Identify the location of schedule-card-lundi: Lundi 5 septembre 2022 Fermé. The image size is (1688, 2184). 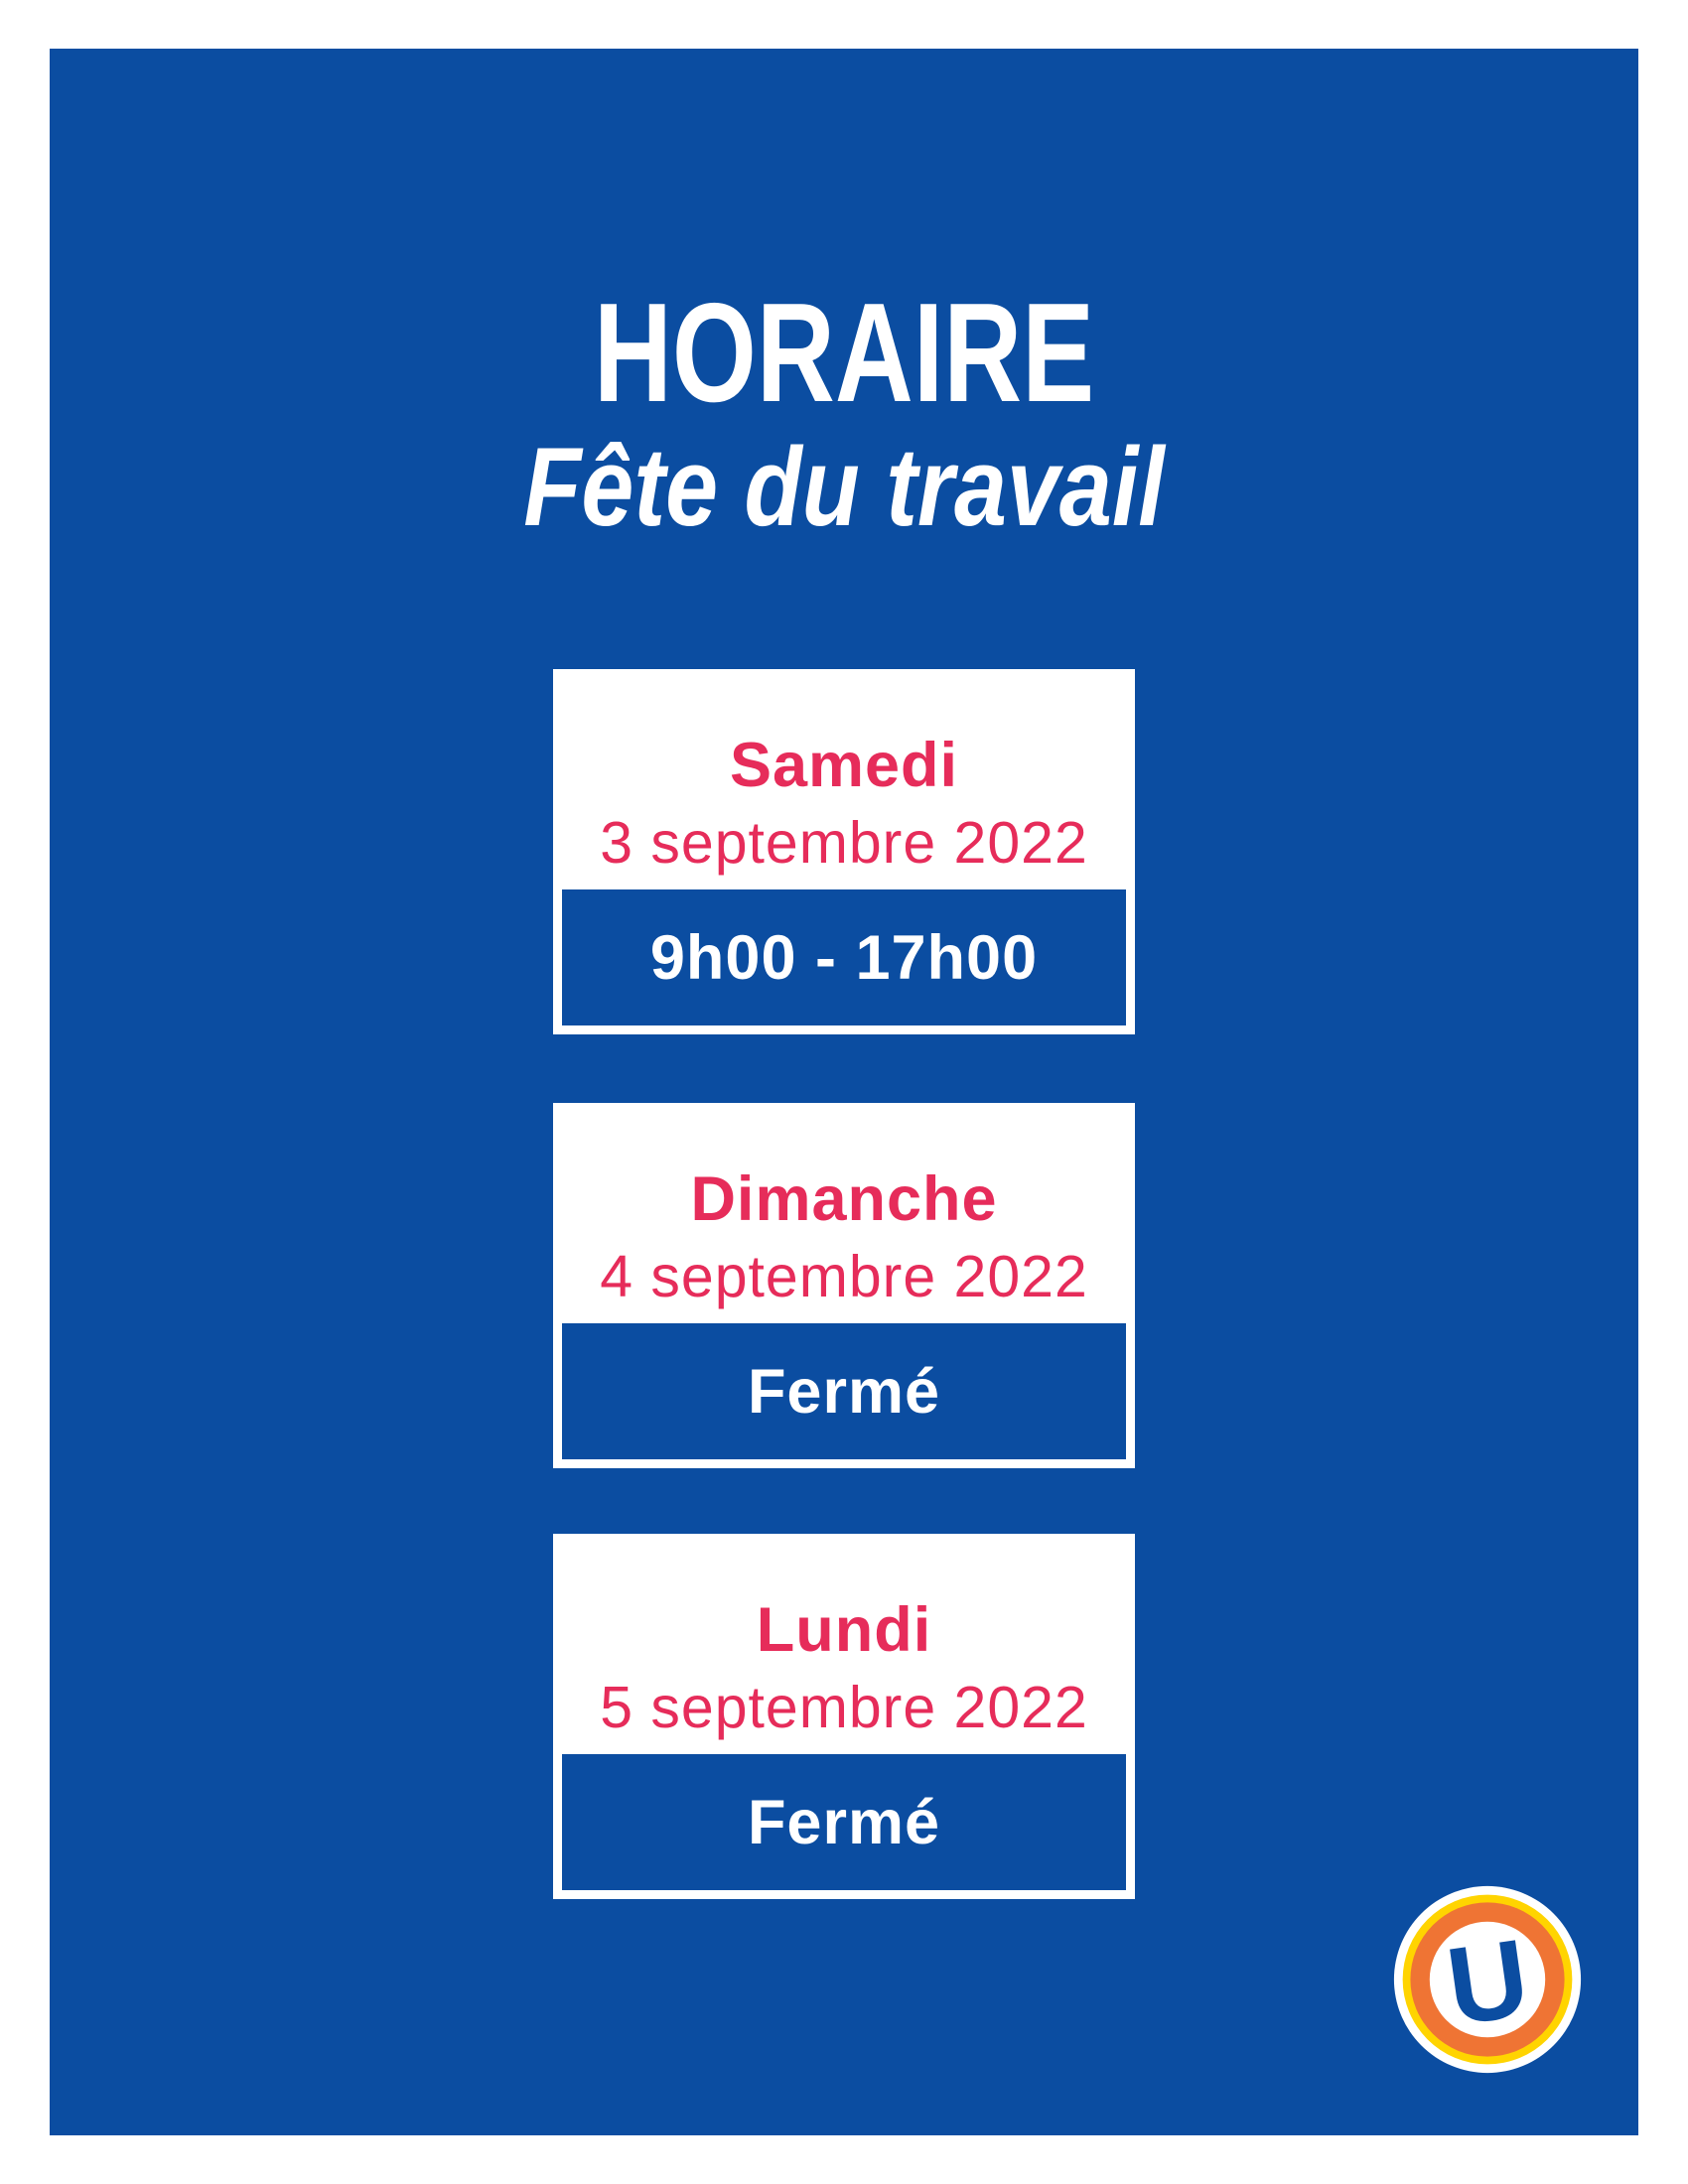
(844, 1716).